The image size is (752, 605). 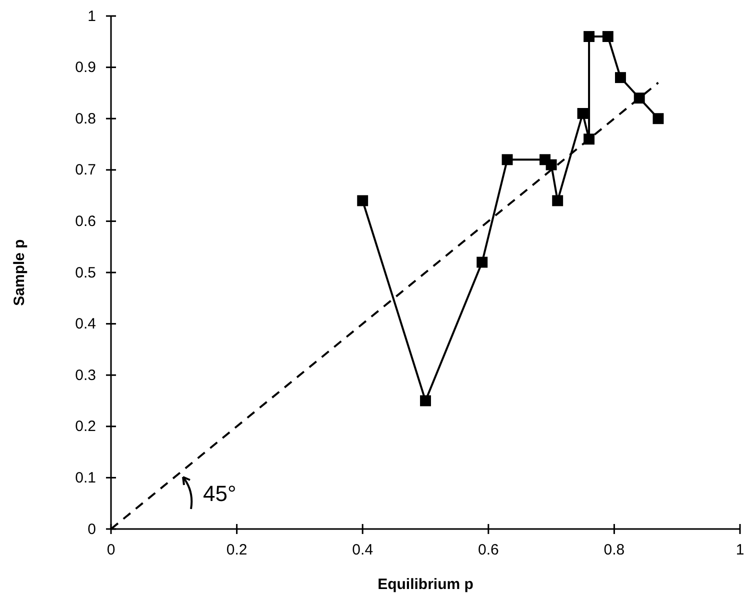 I want to click on x-axis-title: Equilibrium p, so click(x=426, y=584).